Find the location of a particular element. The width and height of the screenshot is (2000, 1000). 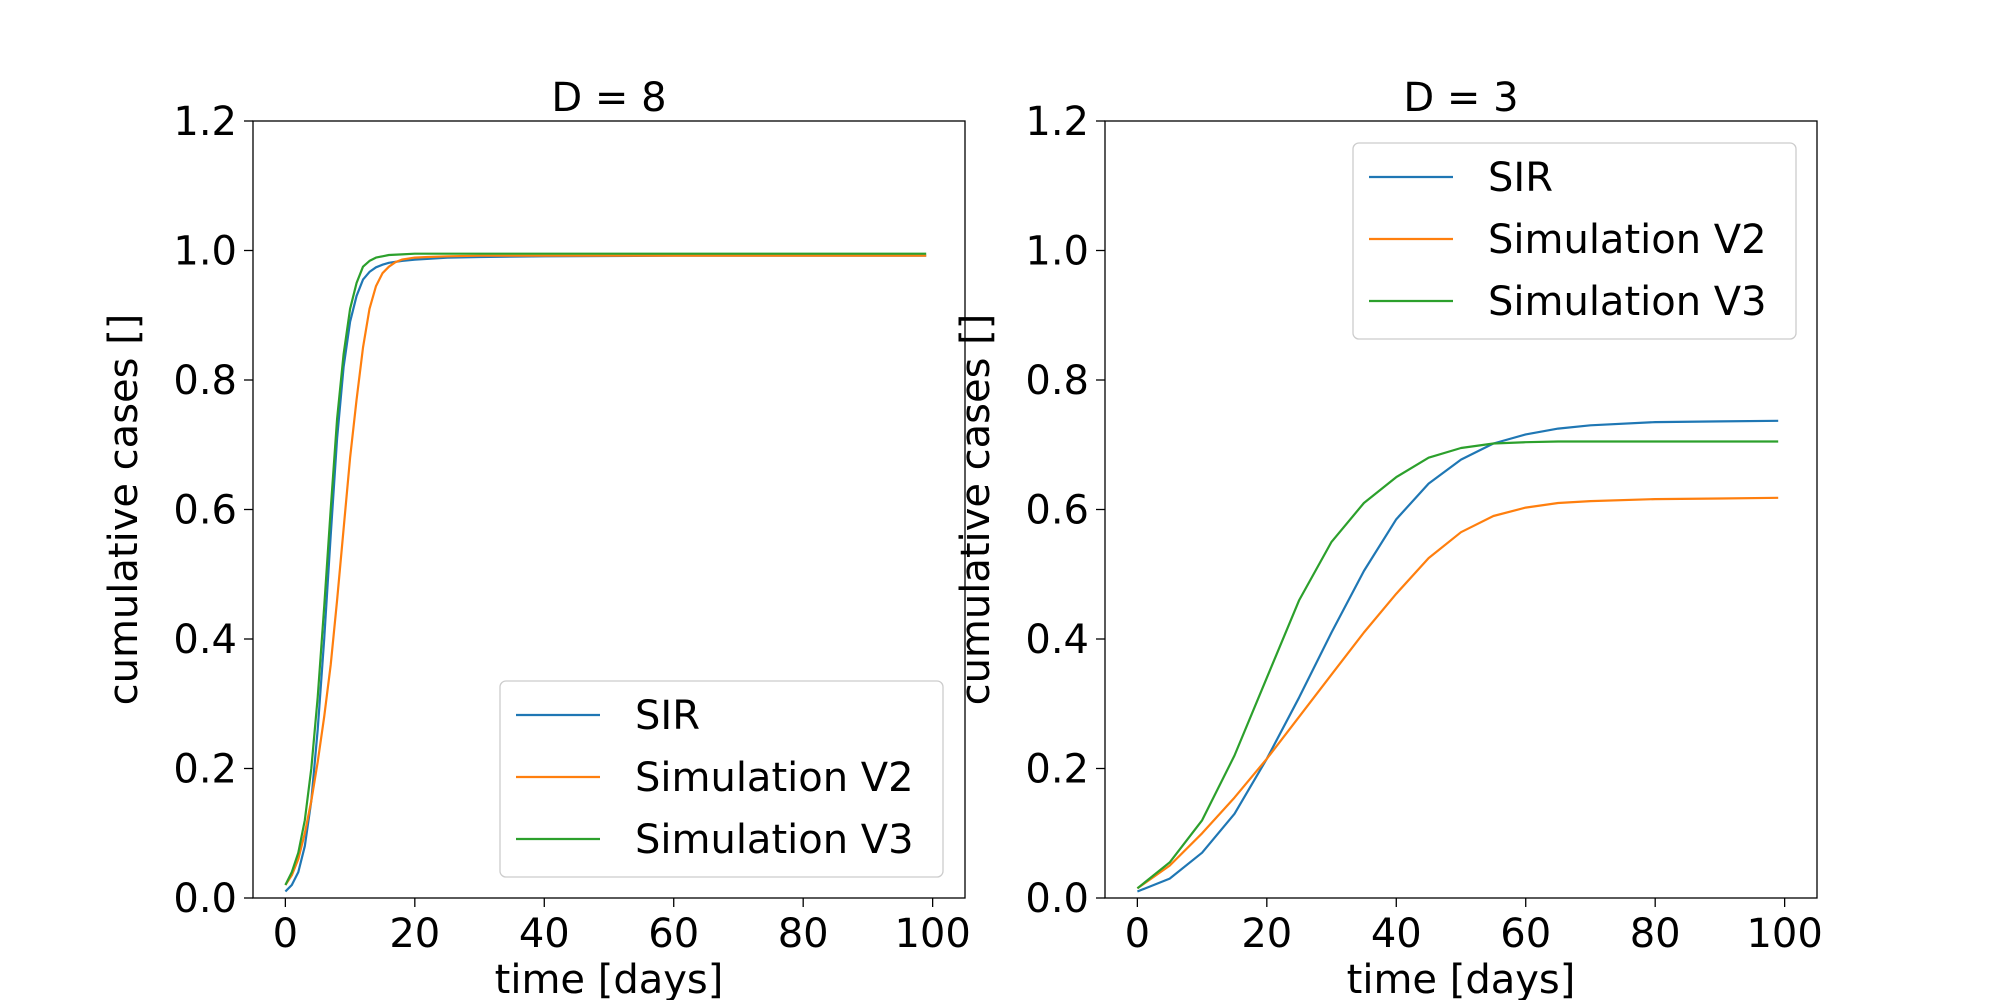

chart-title: D = 8 is located at coordinates (608, 98).